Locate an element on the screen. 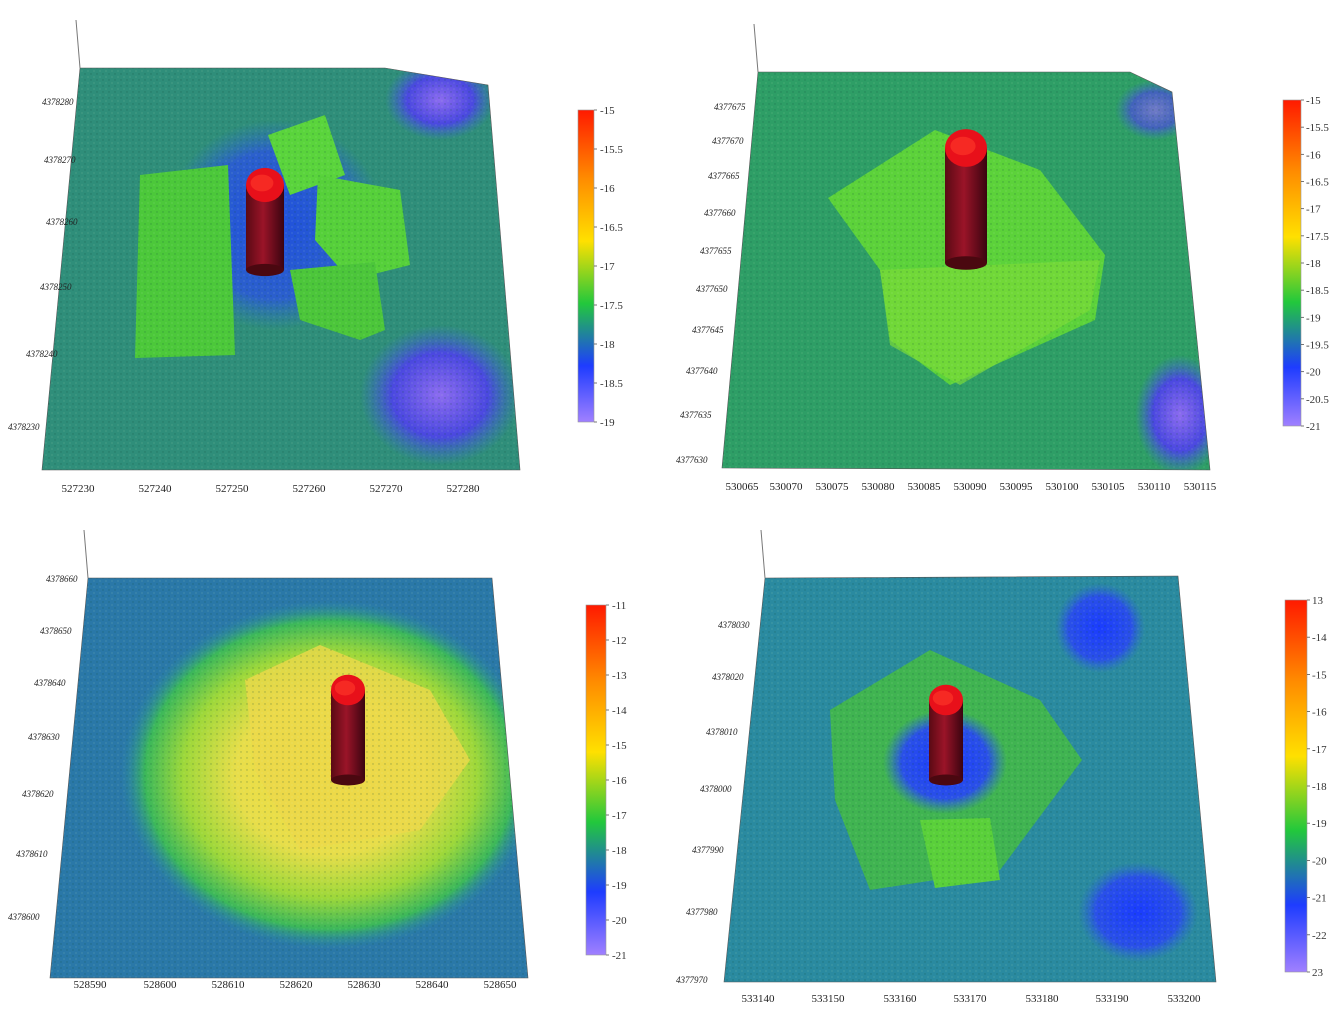 Image resolution: width=1335 pixels, height=1015 pixels. x-tick-label: 530080 is located at coordinates (879, 487).